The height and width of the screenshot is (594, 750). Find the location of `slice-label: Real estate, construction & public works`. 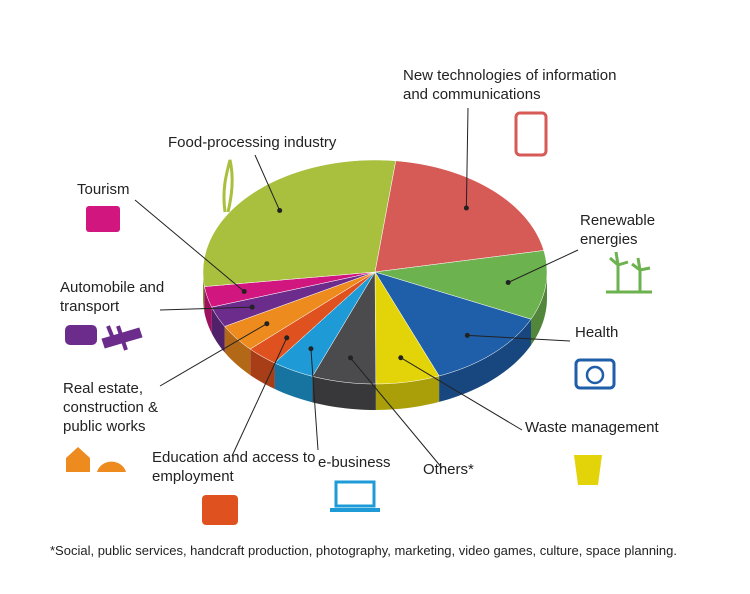

slice-label: Real estate, construction & public works is located at coordinates (111, 407).